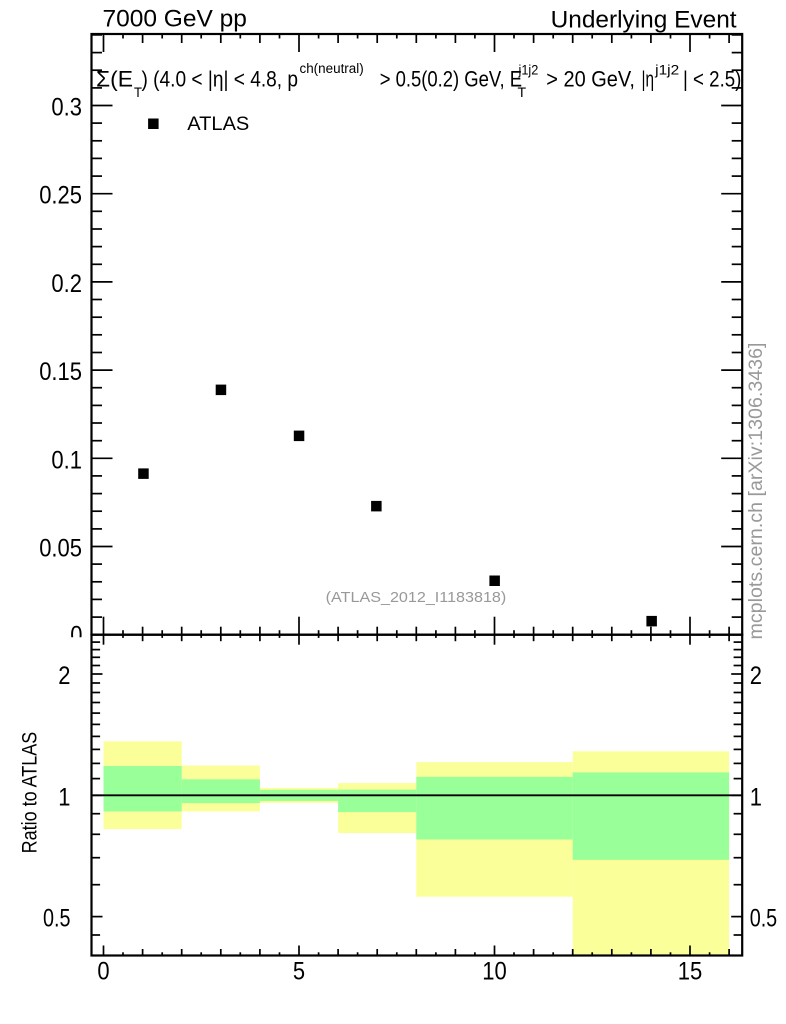 This screenshot has height=1024, width=786. I want to click on svg-text: 0.1, so click(66, 460).